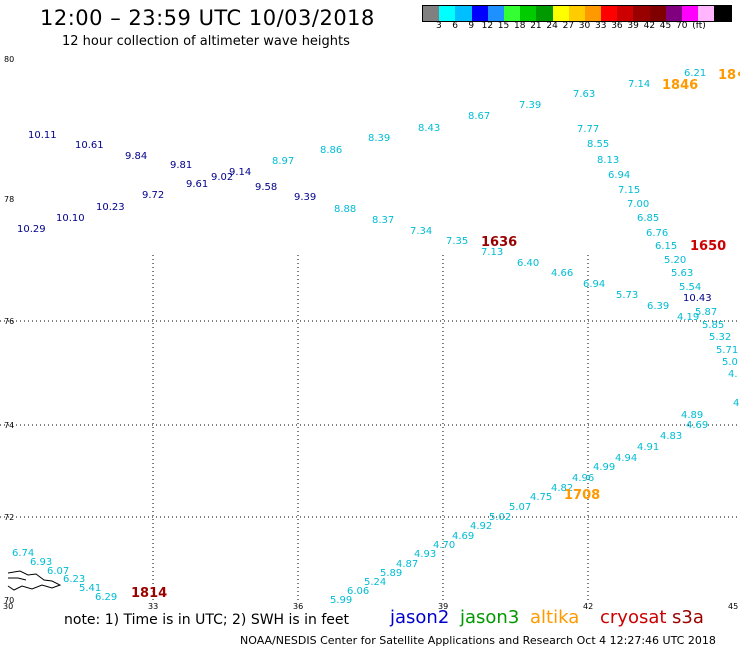 This screenshot has height=650, width=740. Describe the element at coordinates (648, 218) in the screenshot. I see `wave-height-label: 6.85` at that location.